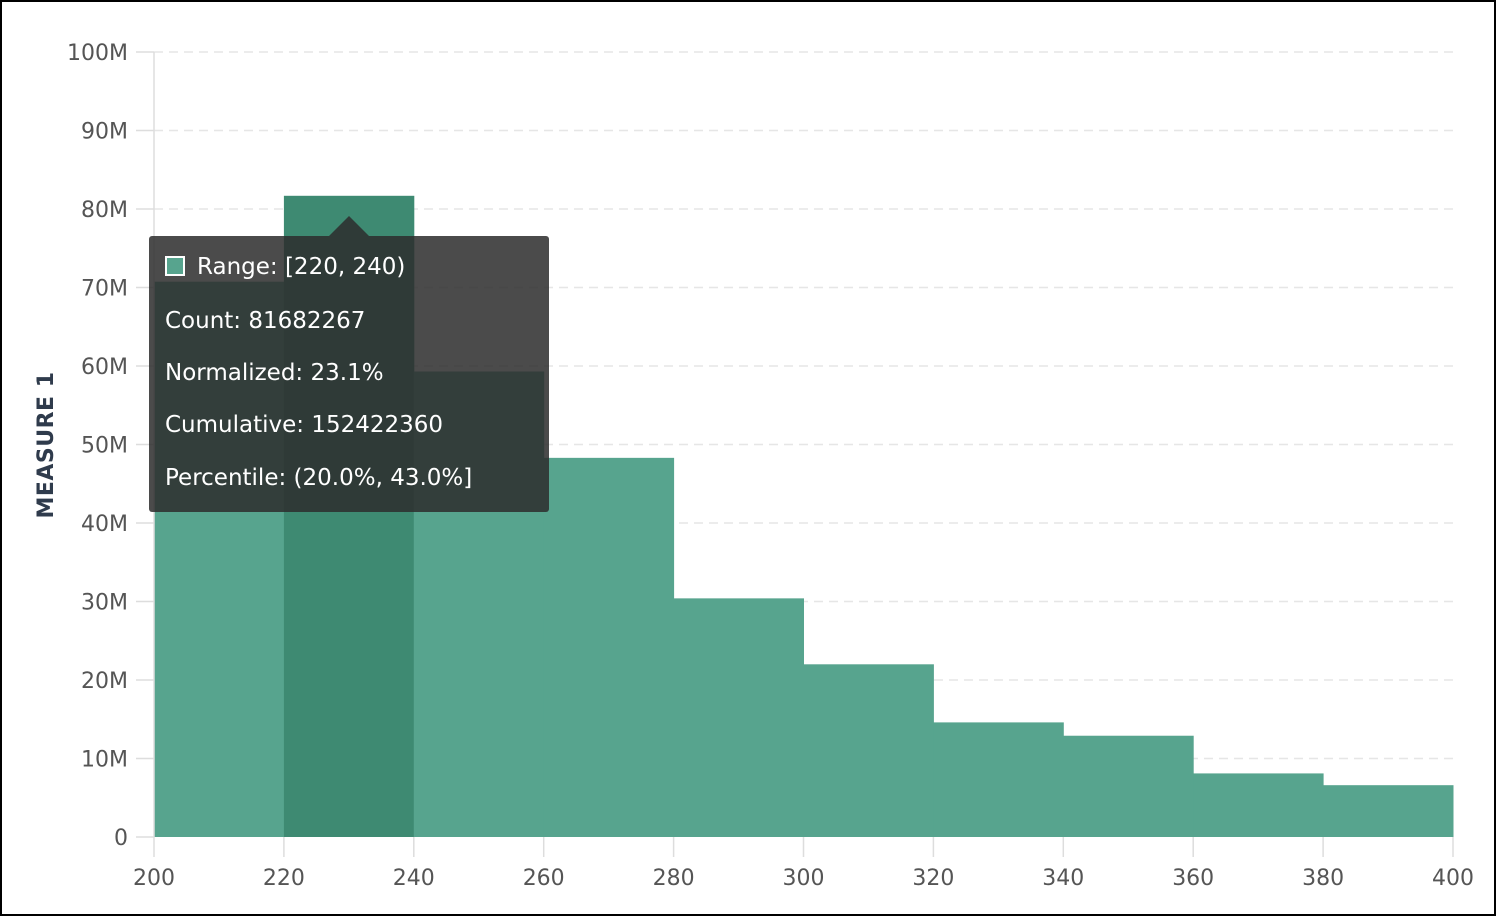 The image size is (1496, 916). What do you see at coordinates (46, 444) in the screenshot?
I see `y-axis-label: MEASURE 1` at bounding box center [46, 444].